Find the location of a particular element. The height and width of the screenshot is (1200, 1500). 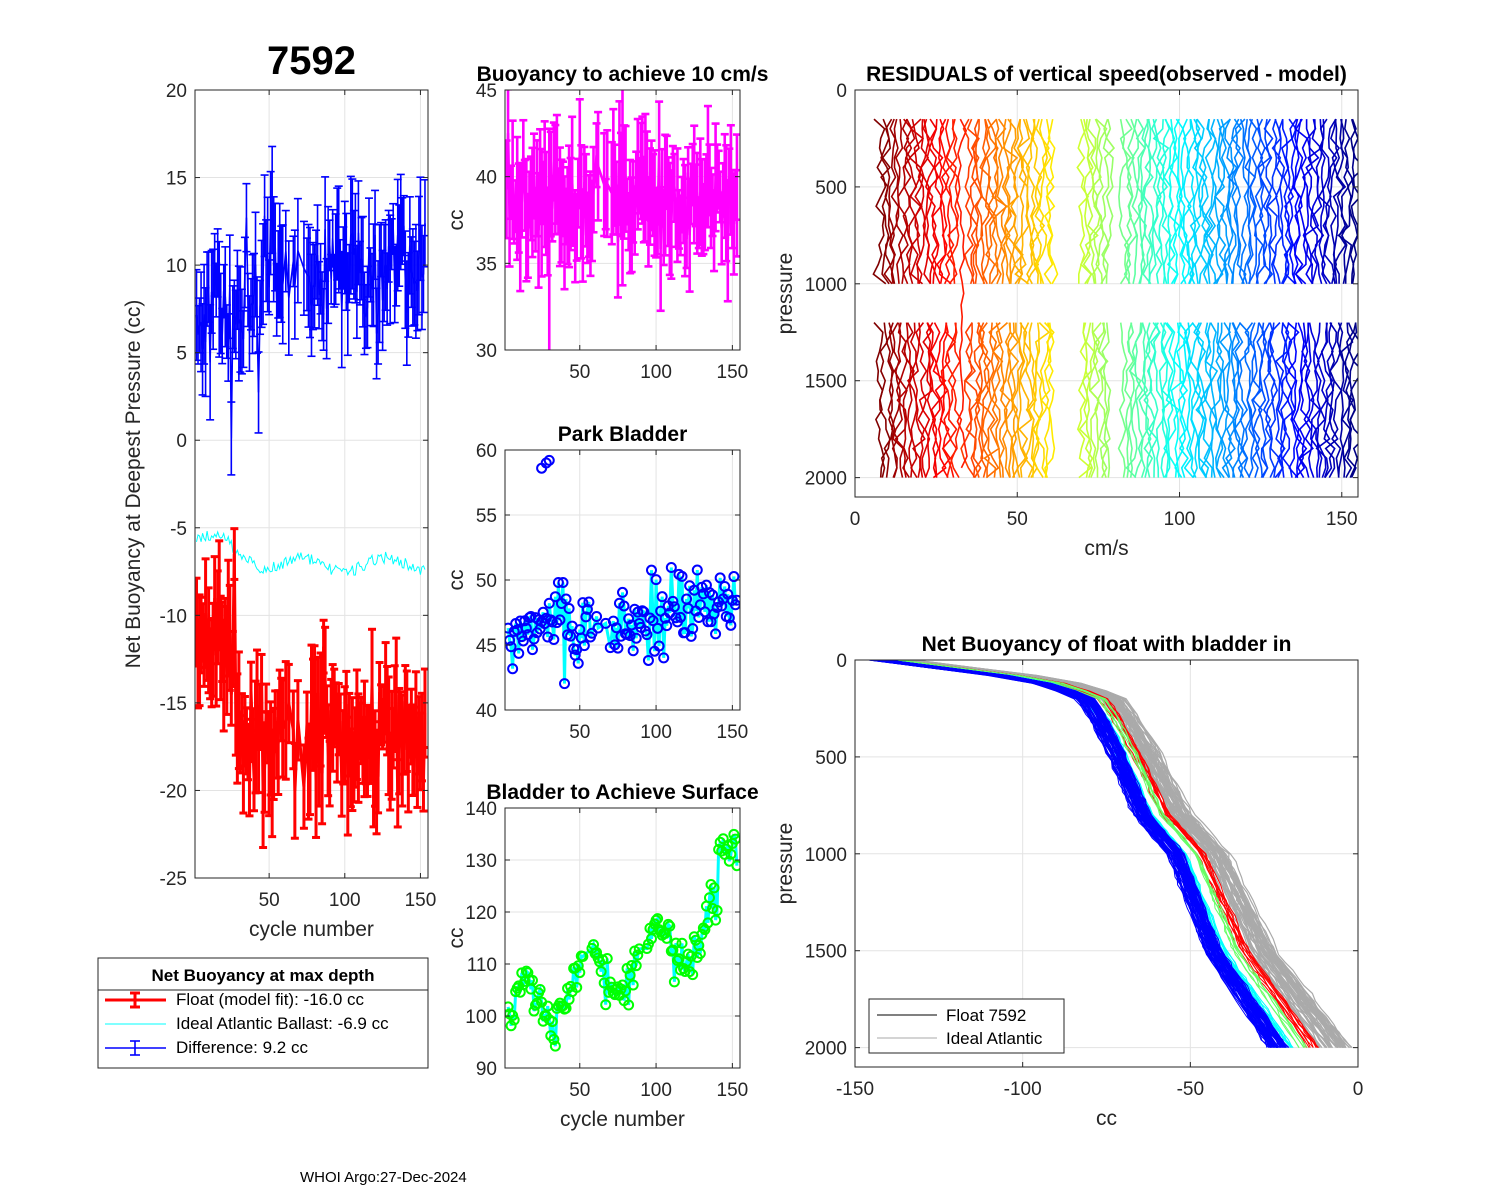

y-tick-label: 120 is located at coordinates (481, 913).